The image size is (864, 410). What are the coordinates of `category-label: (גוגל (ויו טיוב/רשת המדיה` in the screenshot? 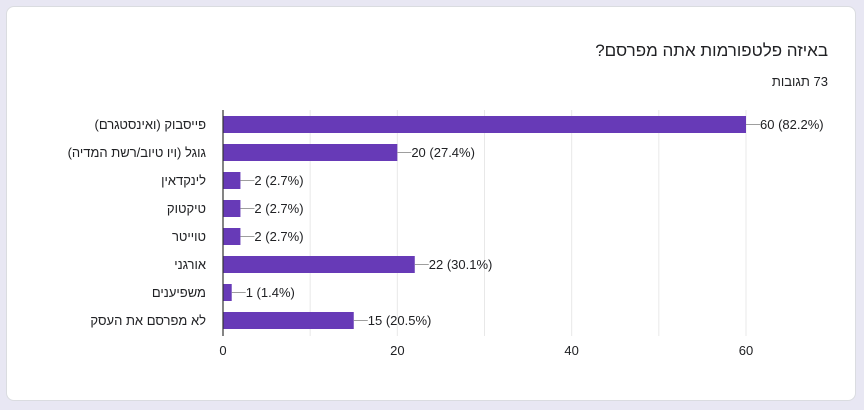 It's located at (137, 152).